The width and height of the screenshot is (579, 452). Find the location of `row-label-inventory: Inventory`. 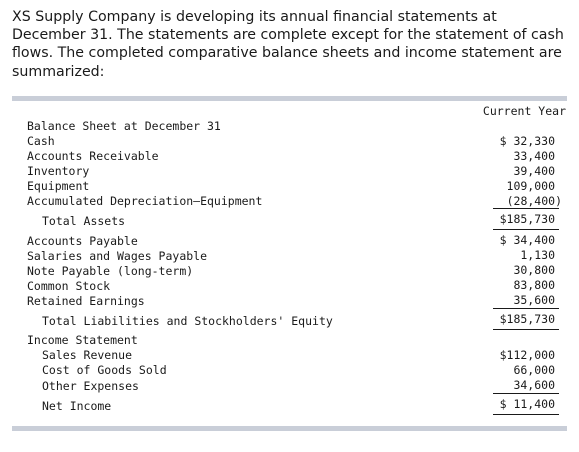

row-label-inventory: Inventory is located at coordinates (58, 171).